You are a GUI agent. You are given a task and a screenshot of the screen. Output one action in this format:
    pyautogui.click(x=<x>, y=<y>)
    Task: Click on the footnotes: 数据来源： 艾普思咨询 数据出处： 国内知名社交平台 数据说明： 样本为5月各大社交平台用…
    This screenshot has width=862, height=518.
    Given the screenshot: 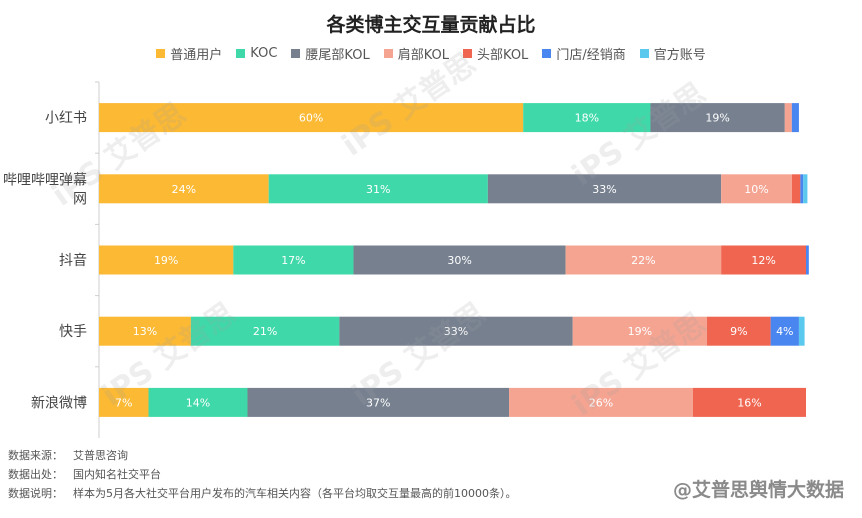 What is the action you would take?
    pyautogui.click(x=262, y=474)
    